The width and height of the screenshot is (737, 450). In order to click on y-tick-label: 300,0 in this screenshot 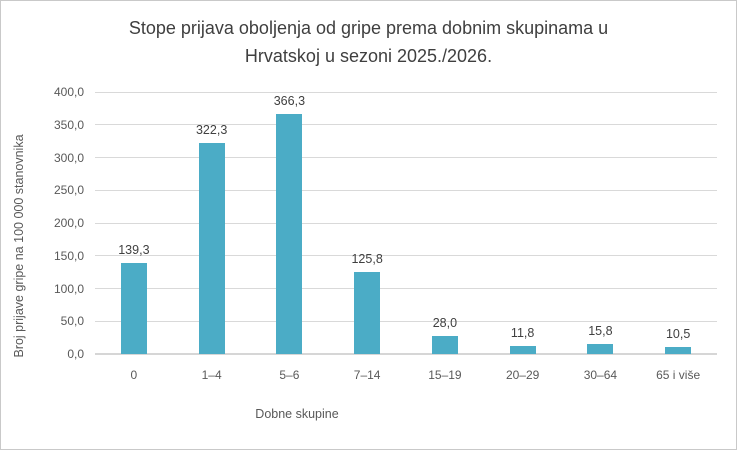, I will do `click(68, 157)`.